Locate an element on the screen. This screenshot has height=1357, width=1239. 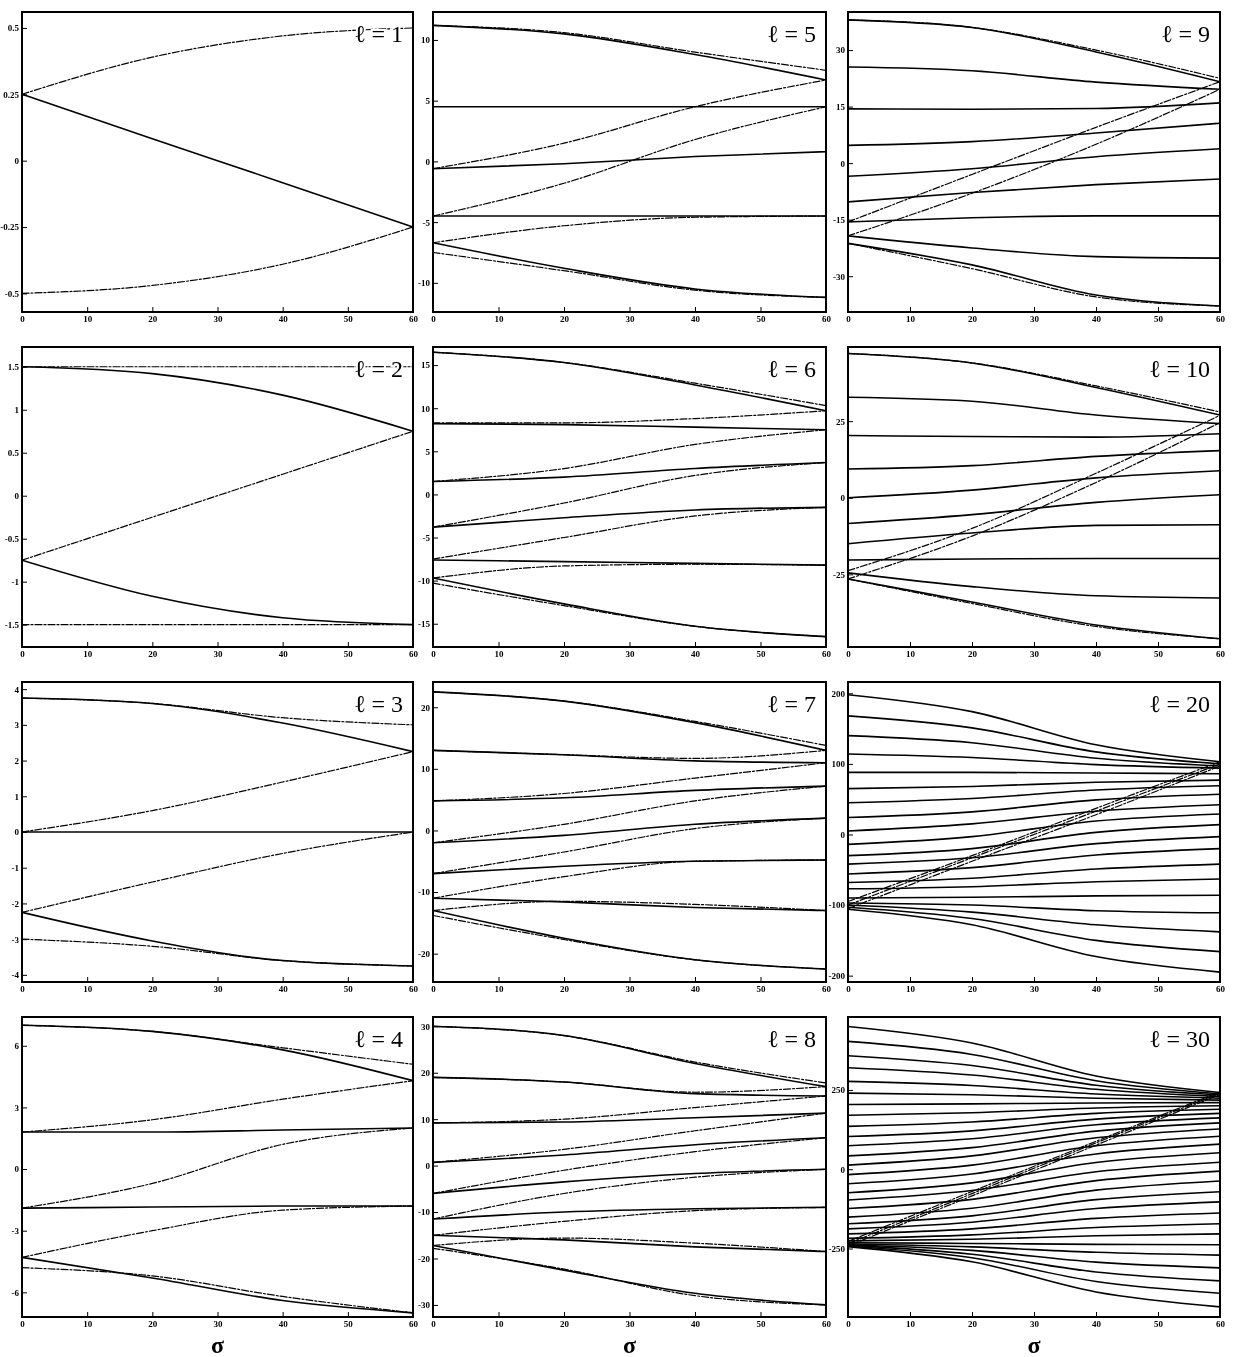
y-tick-label: 1.5 is located at coordinates (13, 367).